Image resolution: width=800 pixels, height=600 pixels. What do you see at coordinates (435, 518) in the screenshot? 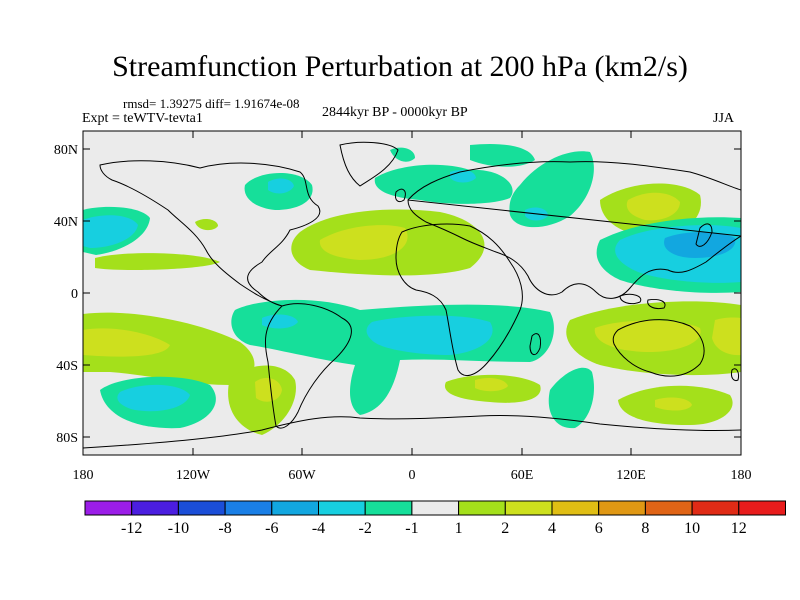
I see `colorbar: -12 -10 -8 -6 -4 -2 -1 1 2 4 6 8 10 12` at bounding box center [435, 518].